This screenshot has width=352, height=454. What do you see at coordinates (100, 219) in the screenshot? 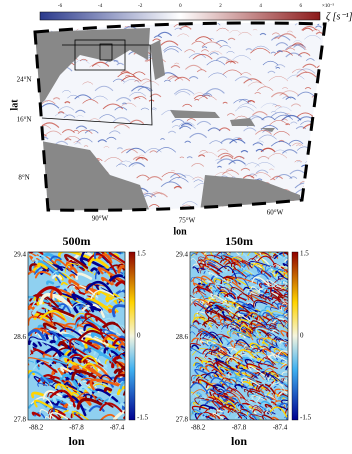
I see `lon-tick-label: 90°W` at bounding box center [100, 219].